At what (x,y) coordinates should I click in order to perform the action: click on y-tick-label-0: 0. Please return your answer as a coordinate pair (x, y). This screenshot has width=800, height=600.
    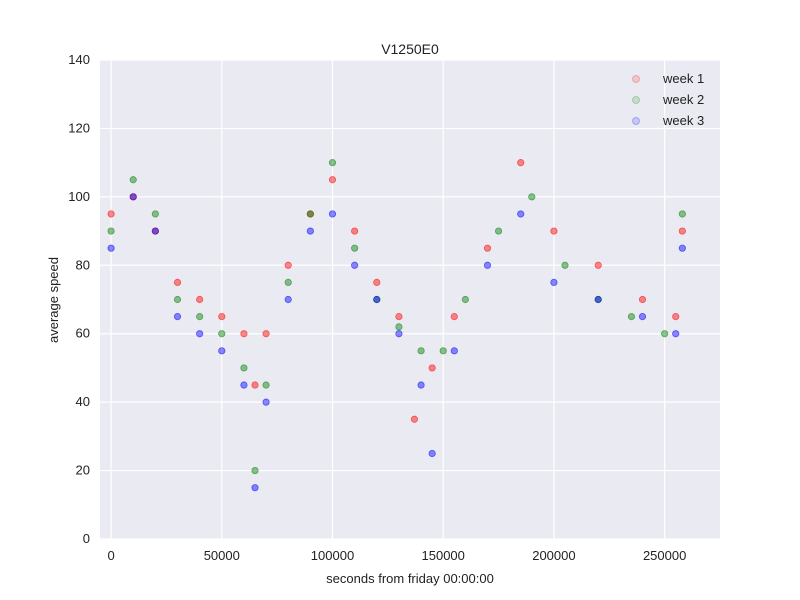
    Looking at the image, I should click on (86, 538).